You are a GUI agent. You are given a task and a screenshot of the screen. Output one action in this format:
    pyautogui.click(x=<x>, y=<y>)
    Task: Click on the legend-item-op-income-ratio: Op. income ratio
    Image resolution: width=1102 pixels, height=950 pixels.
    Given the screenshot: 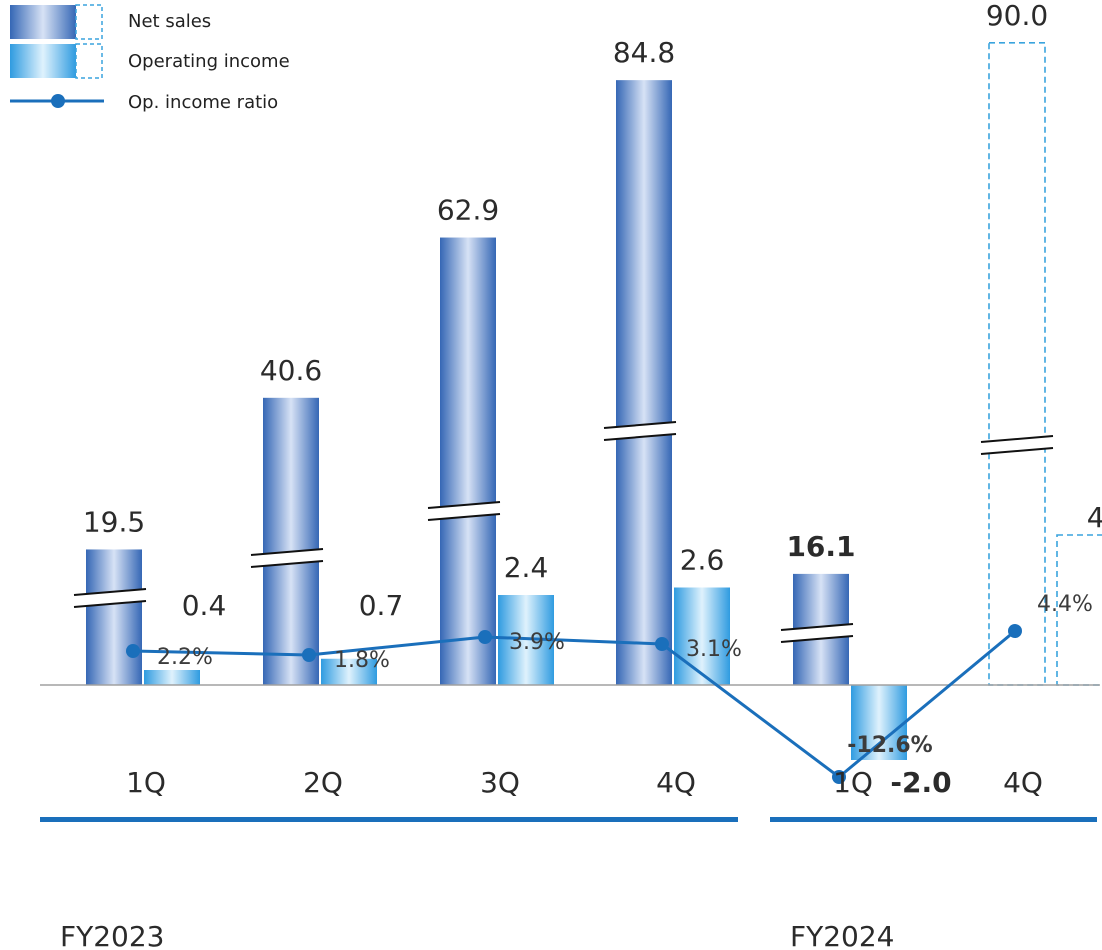 What is the action you would take?
    pyautogui.click(x=144, y=102)
    